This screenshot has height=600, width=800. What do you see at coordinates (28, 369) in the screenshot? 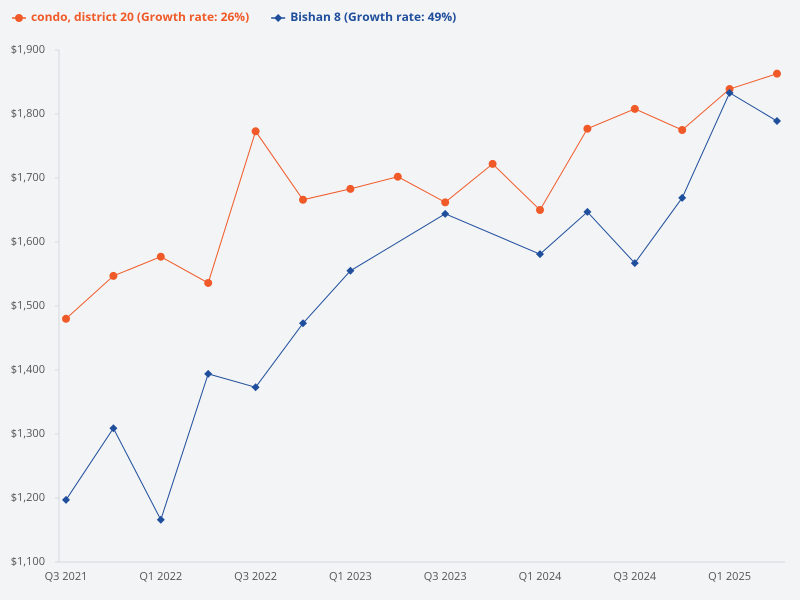
I see `y-tick-label: $1,400` at bounding box center [28, 369].